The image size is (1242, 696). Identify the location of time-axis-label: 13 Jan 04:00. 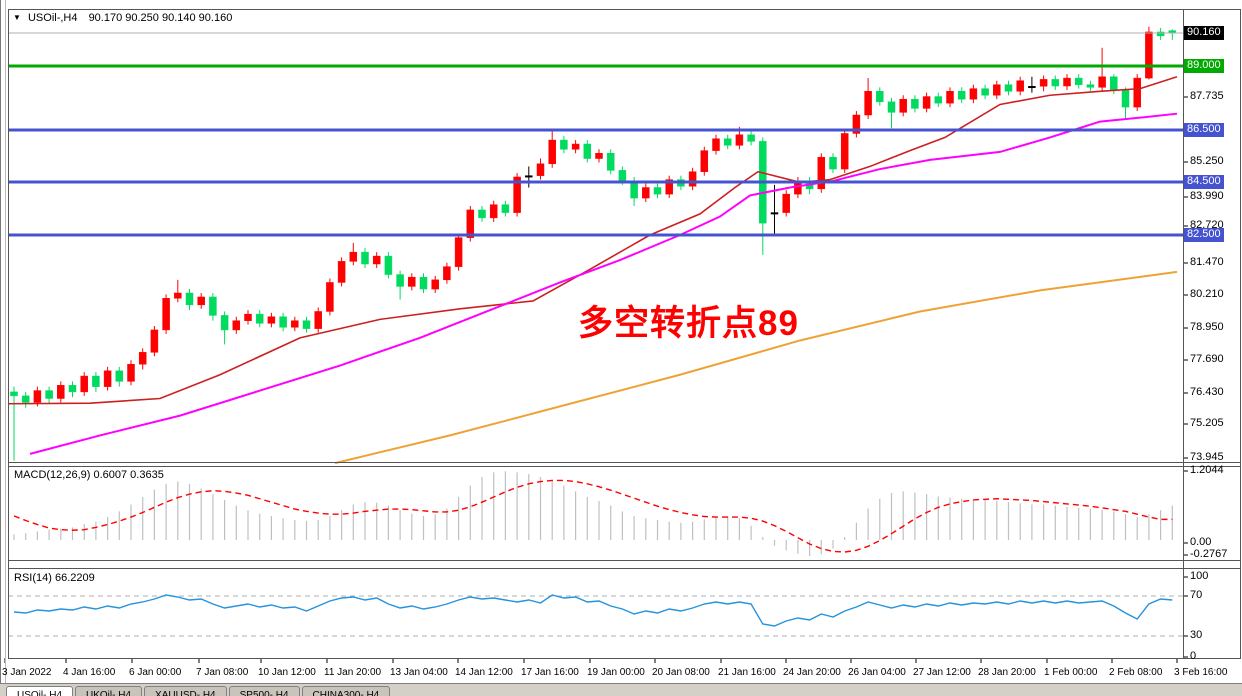
(419, 672).